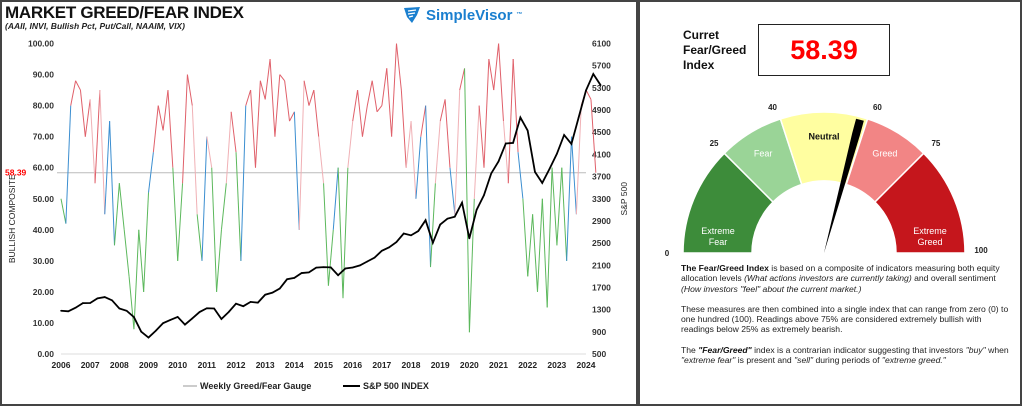 This screenshot has height=410, width=1024. I want to click on y-right-tick-label: 4500, so click(601, 132).